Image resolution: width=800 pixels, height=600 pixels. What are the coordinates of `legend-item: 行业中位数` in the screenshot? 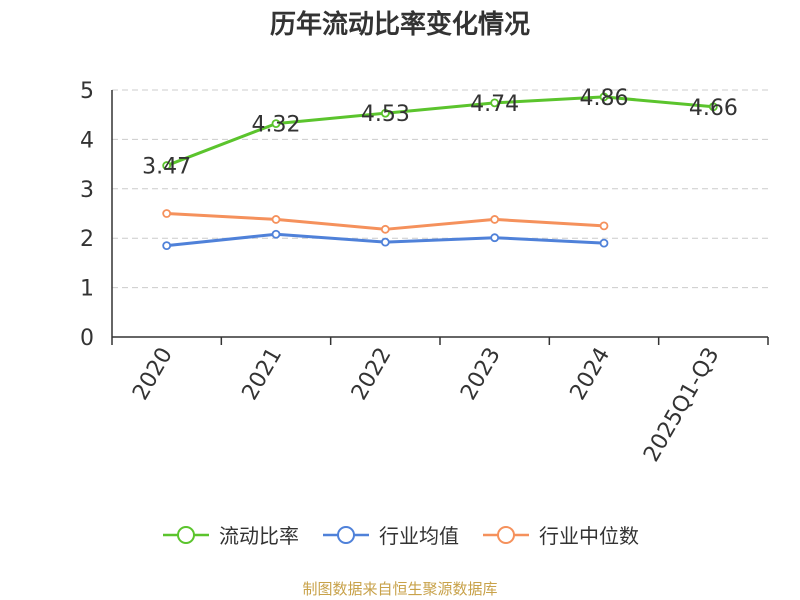 It's located at (560, 534).